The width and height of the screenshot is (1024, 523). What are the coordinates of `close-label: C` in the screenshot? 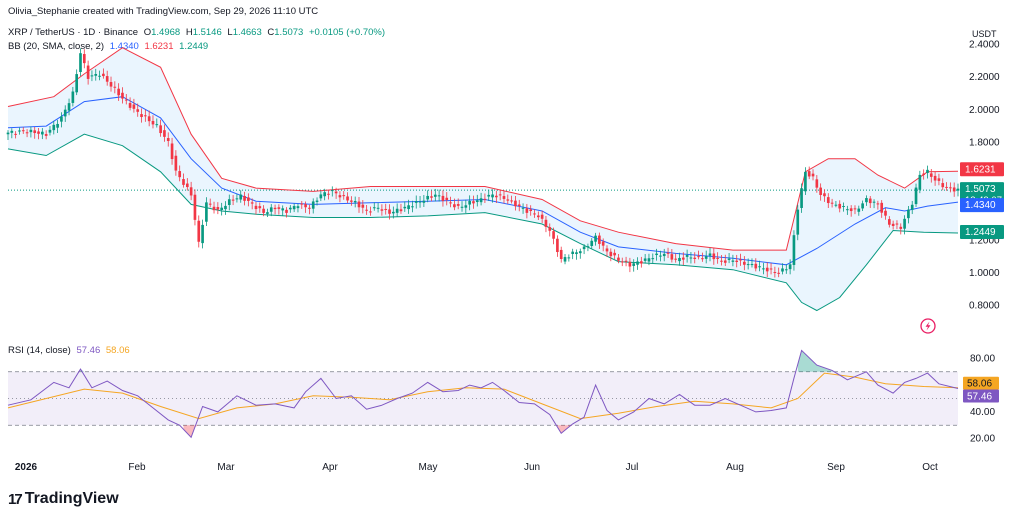 It's located at (271, 32).